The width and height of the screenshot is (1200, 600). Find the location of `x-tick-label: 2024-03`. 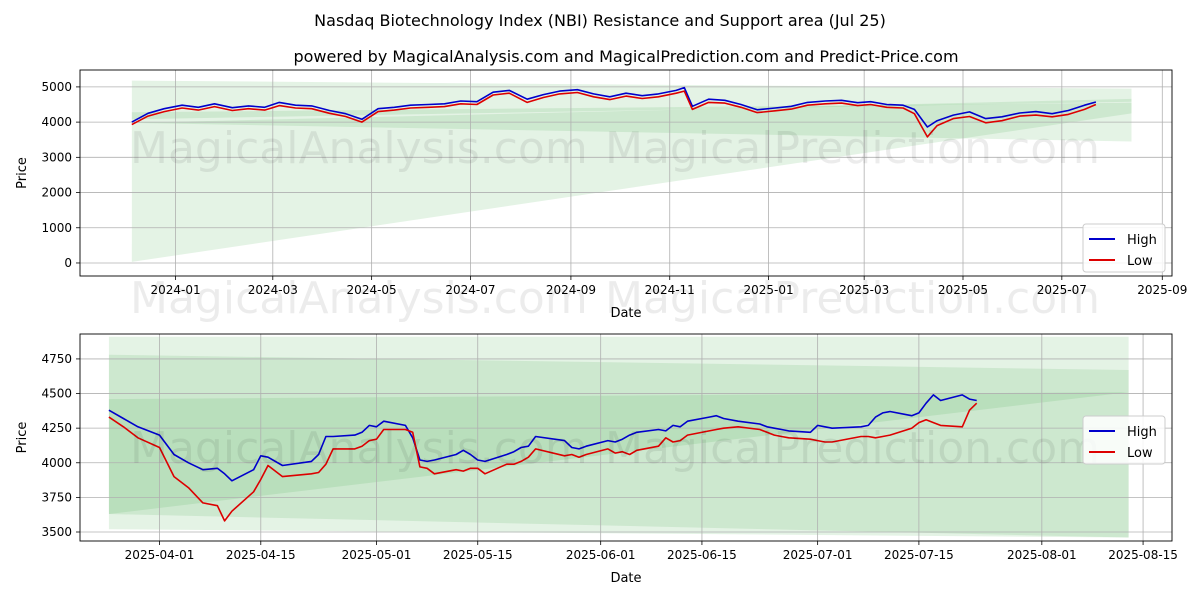

x-tick-label: 2024-03 is located at coordinates (273, 290).